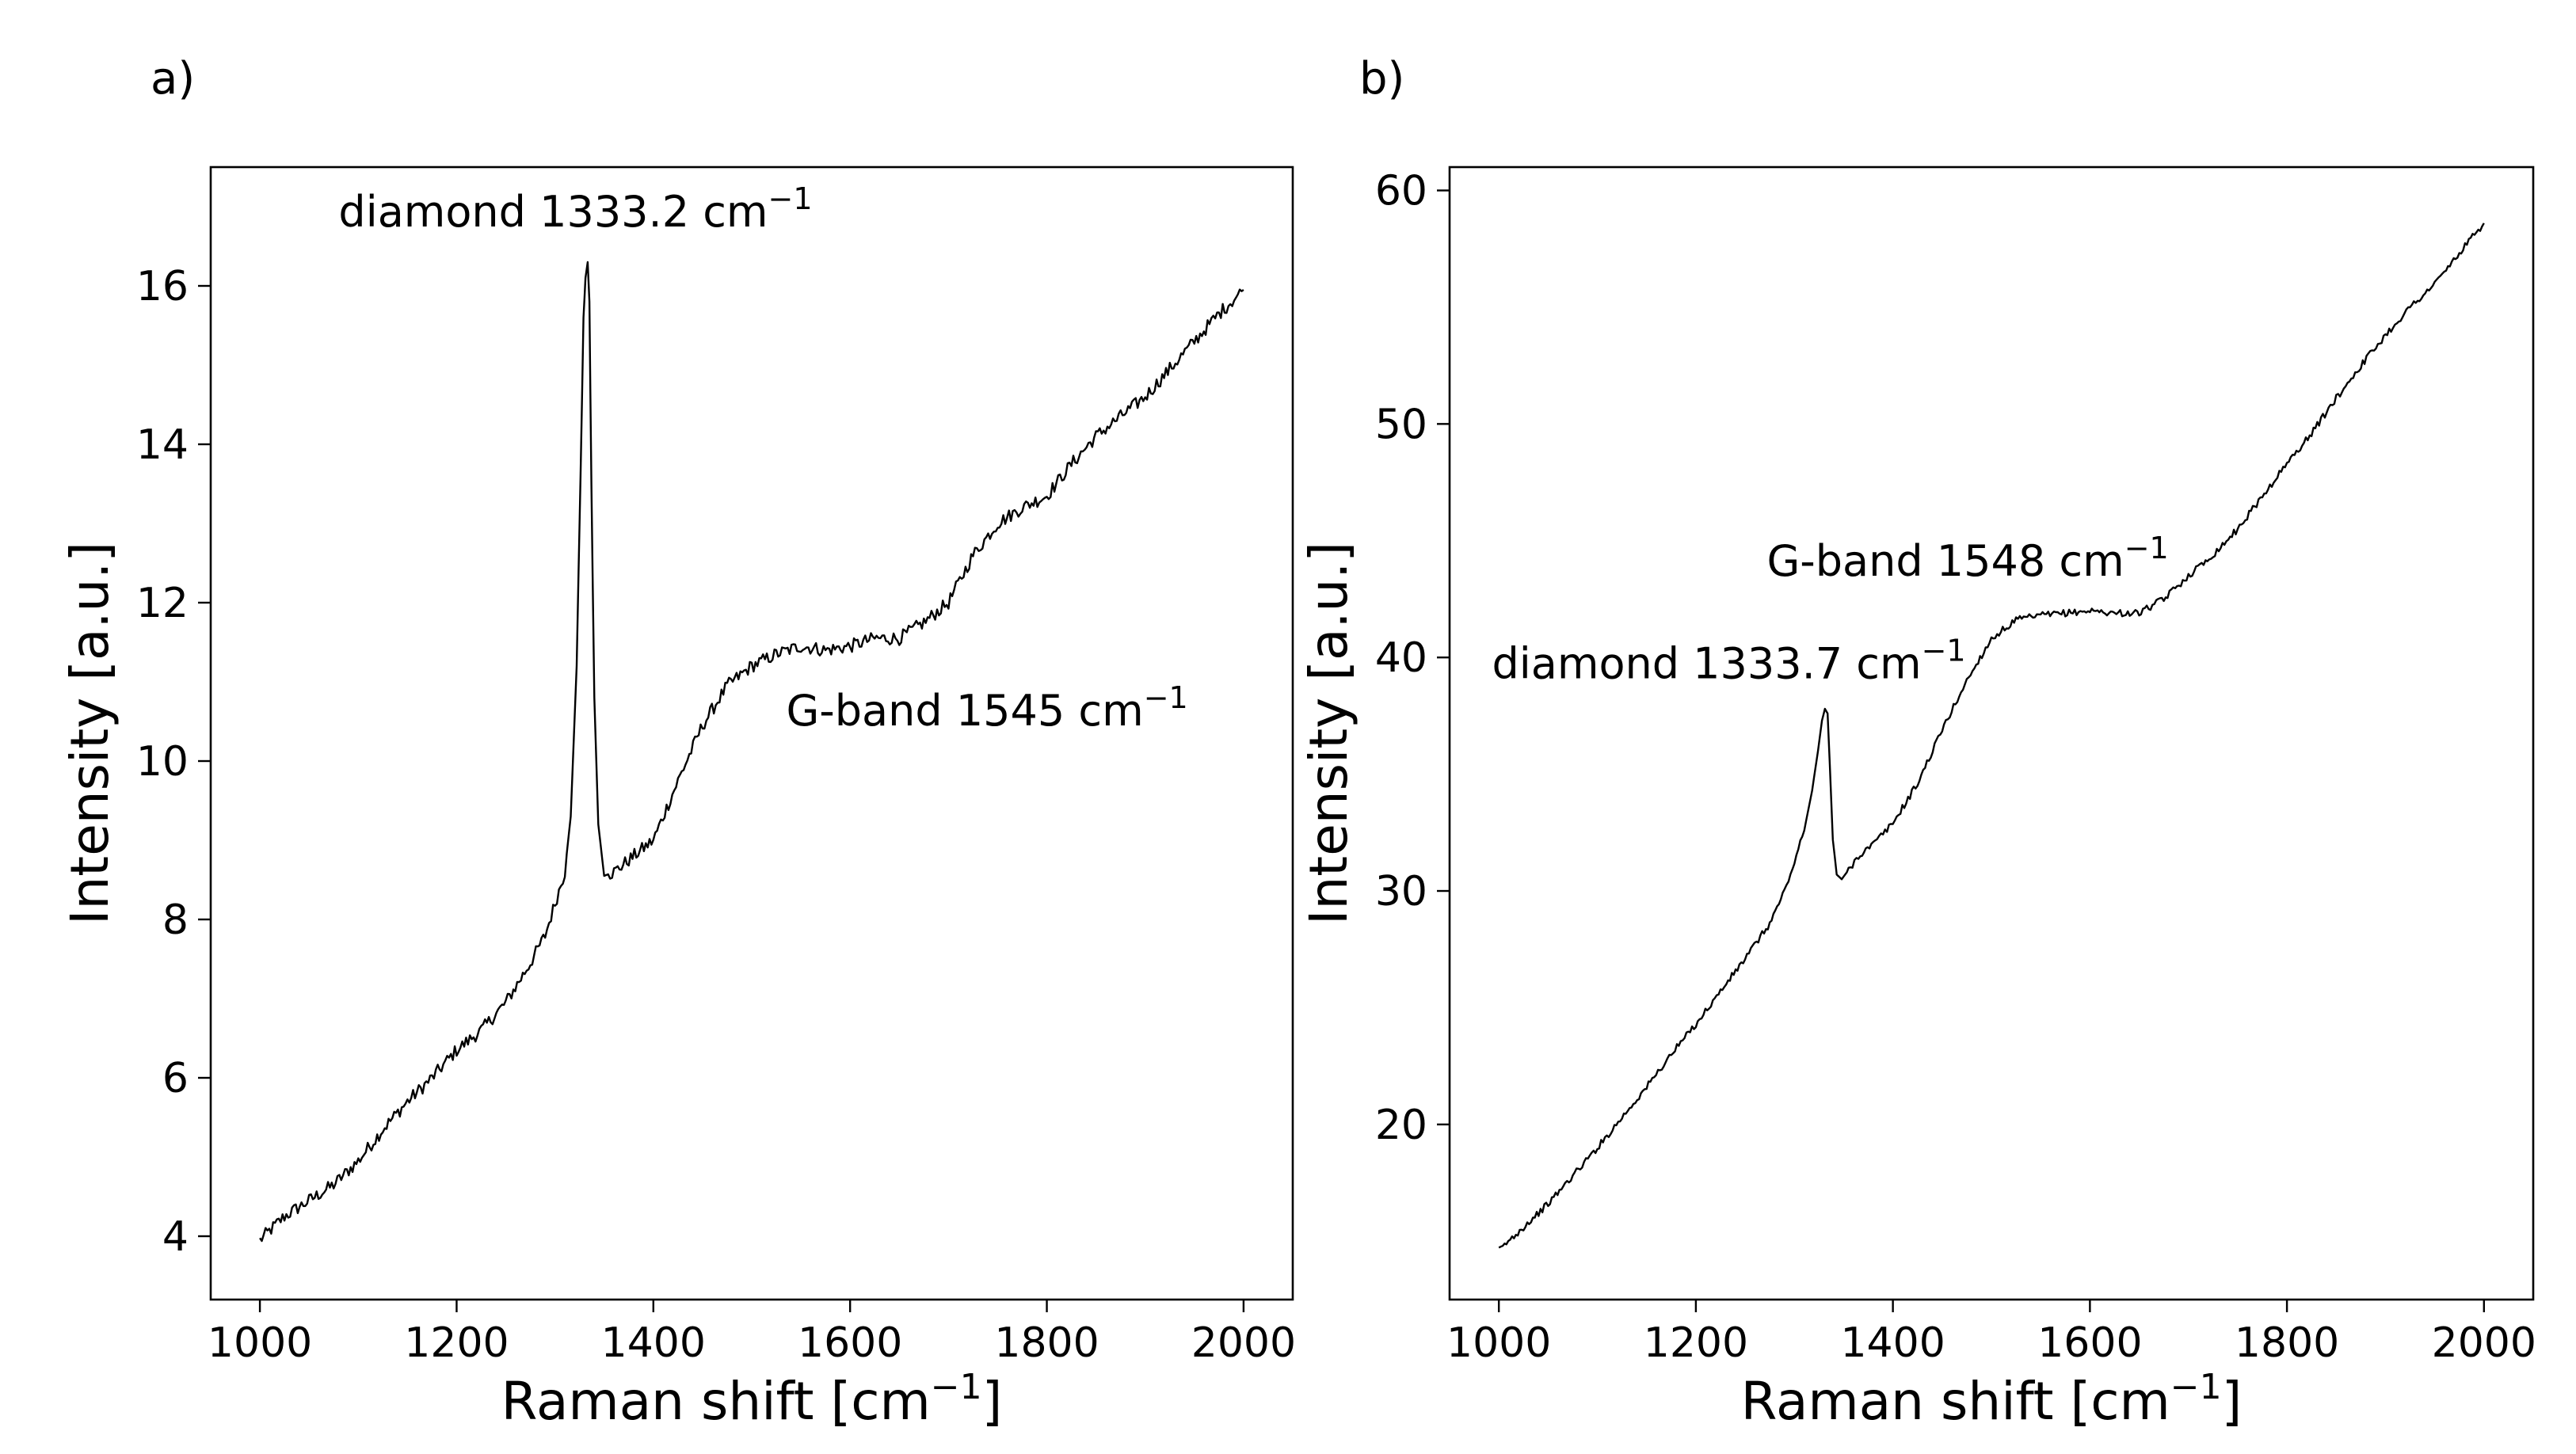 The image size is (2576, 1454). What do you see at coordinates (1401, 425) in the screenshot?
I see `y-tick-label: 50` at bounding box center [1401, 425].